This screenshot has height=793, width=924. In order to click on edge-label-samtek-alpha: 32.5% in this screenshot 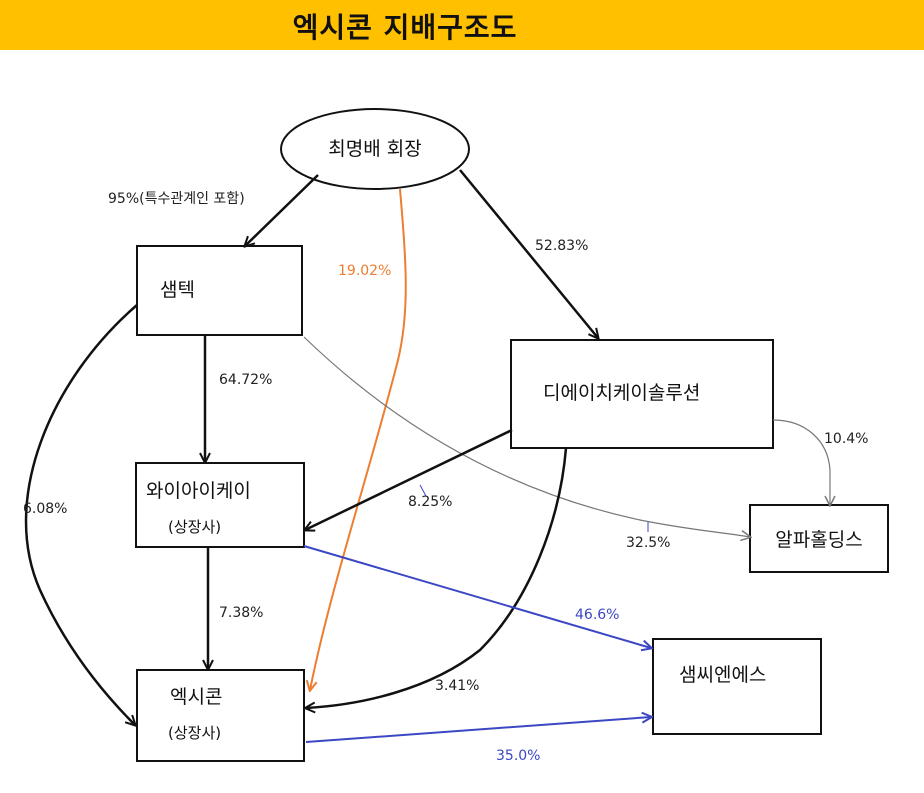, I will do `click(648, 543)`.